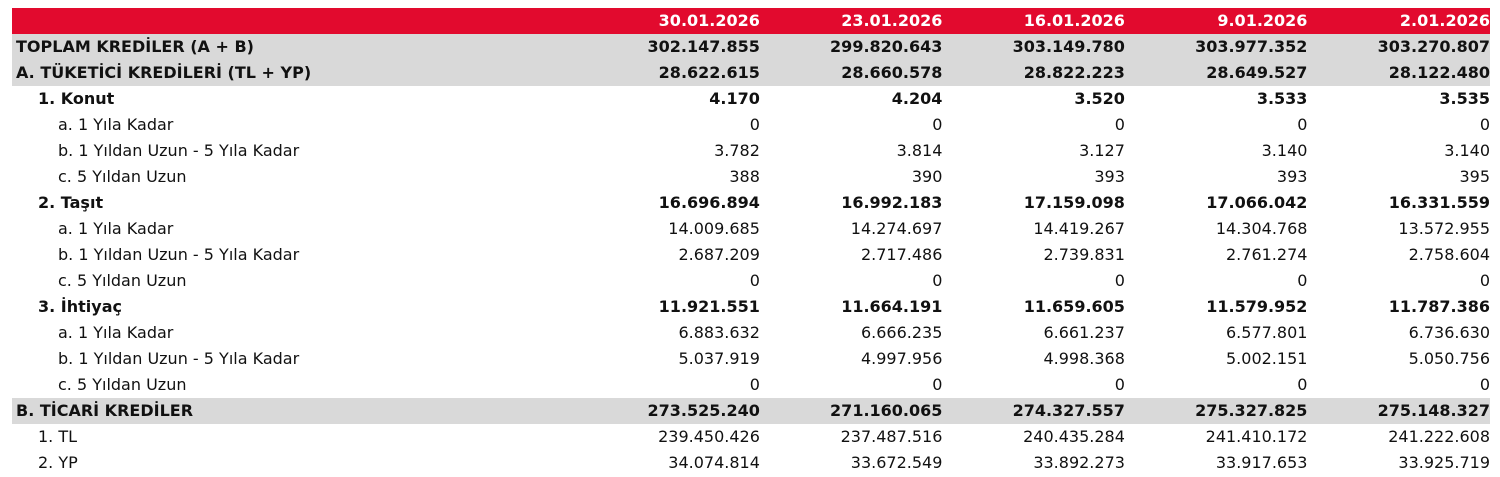 Image resolution: width=1500 pixels, height=477 pixels. What do you see at coordinates (891, 436) in the screenshot?
I see `row-value: 237.487.516` at bounding box center [891, 436].